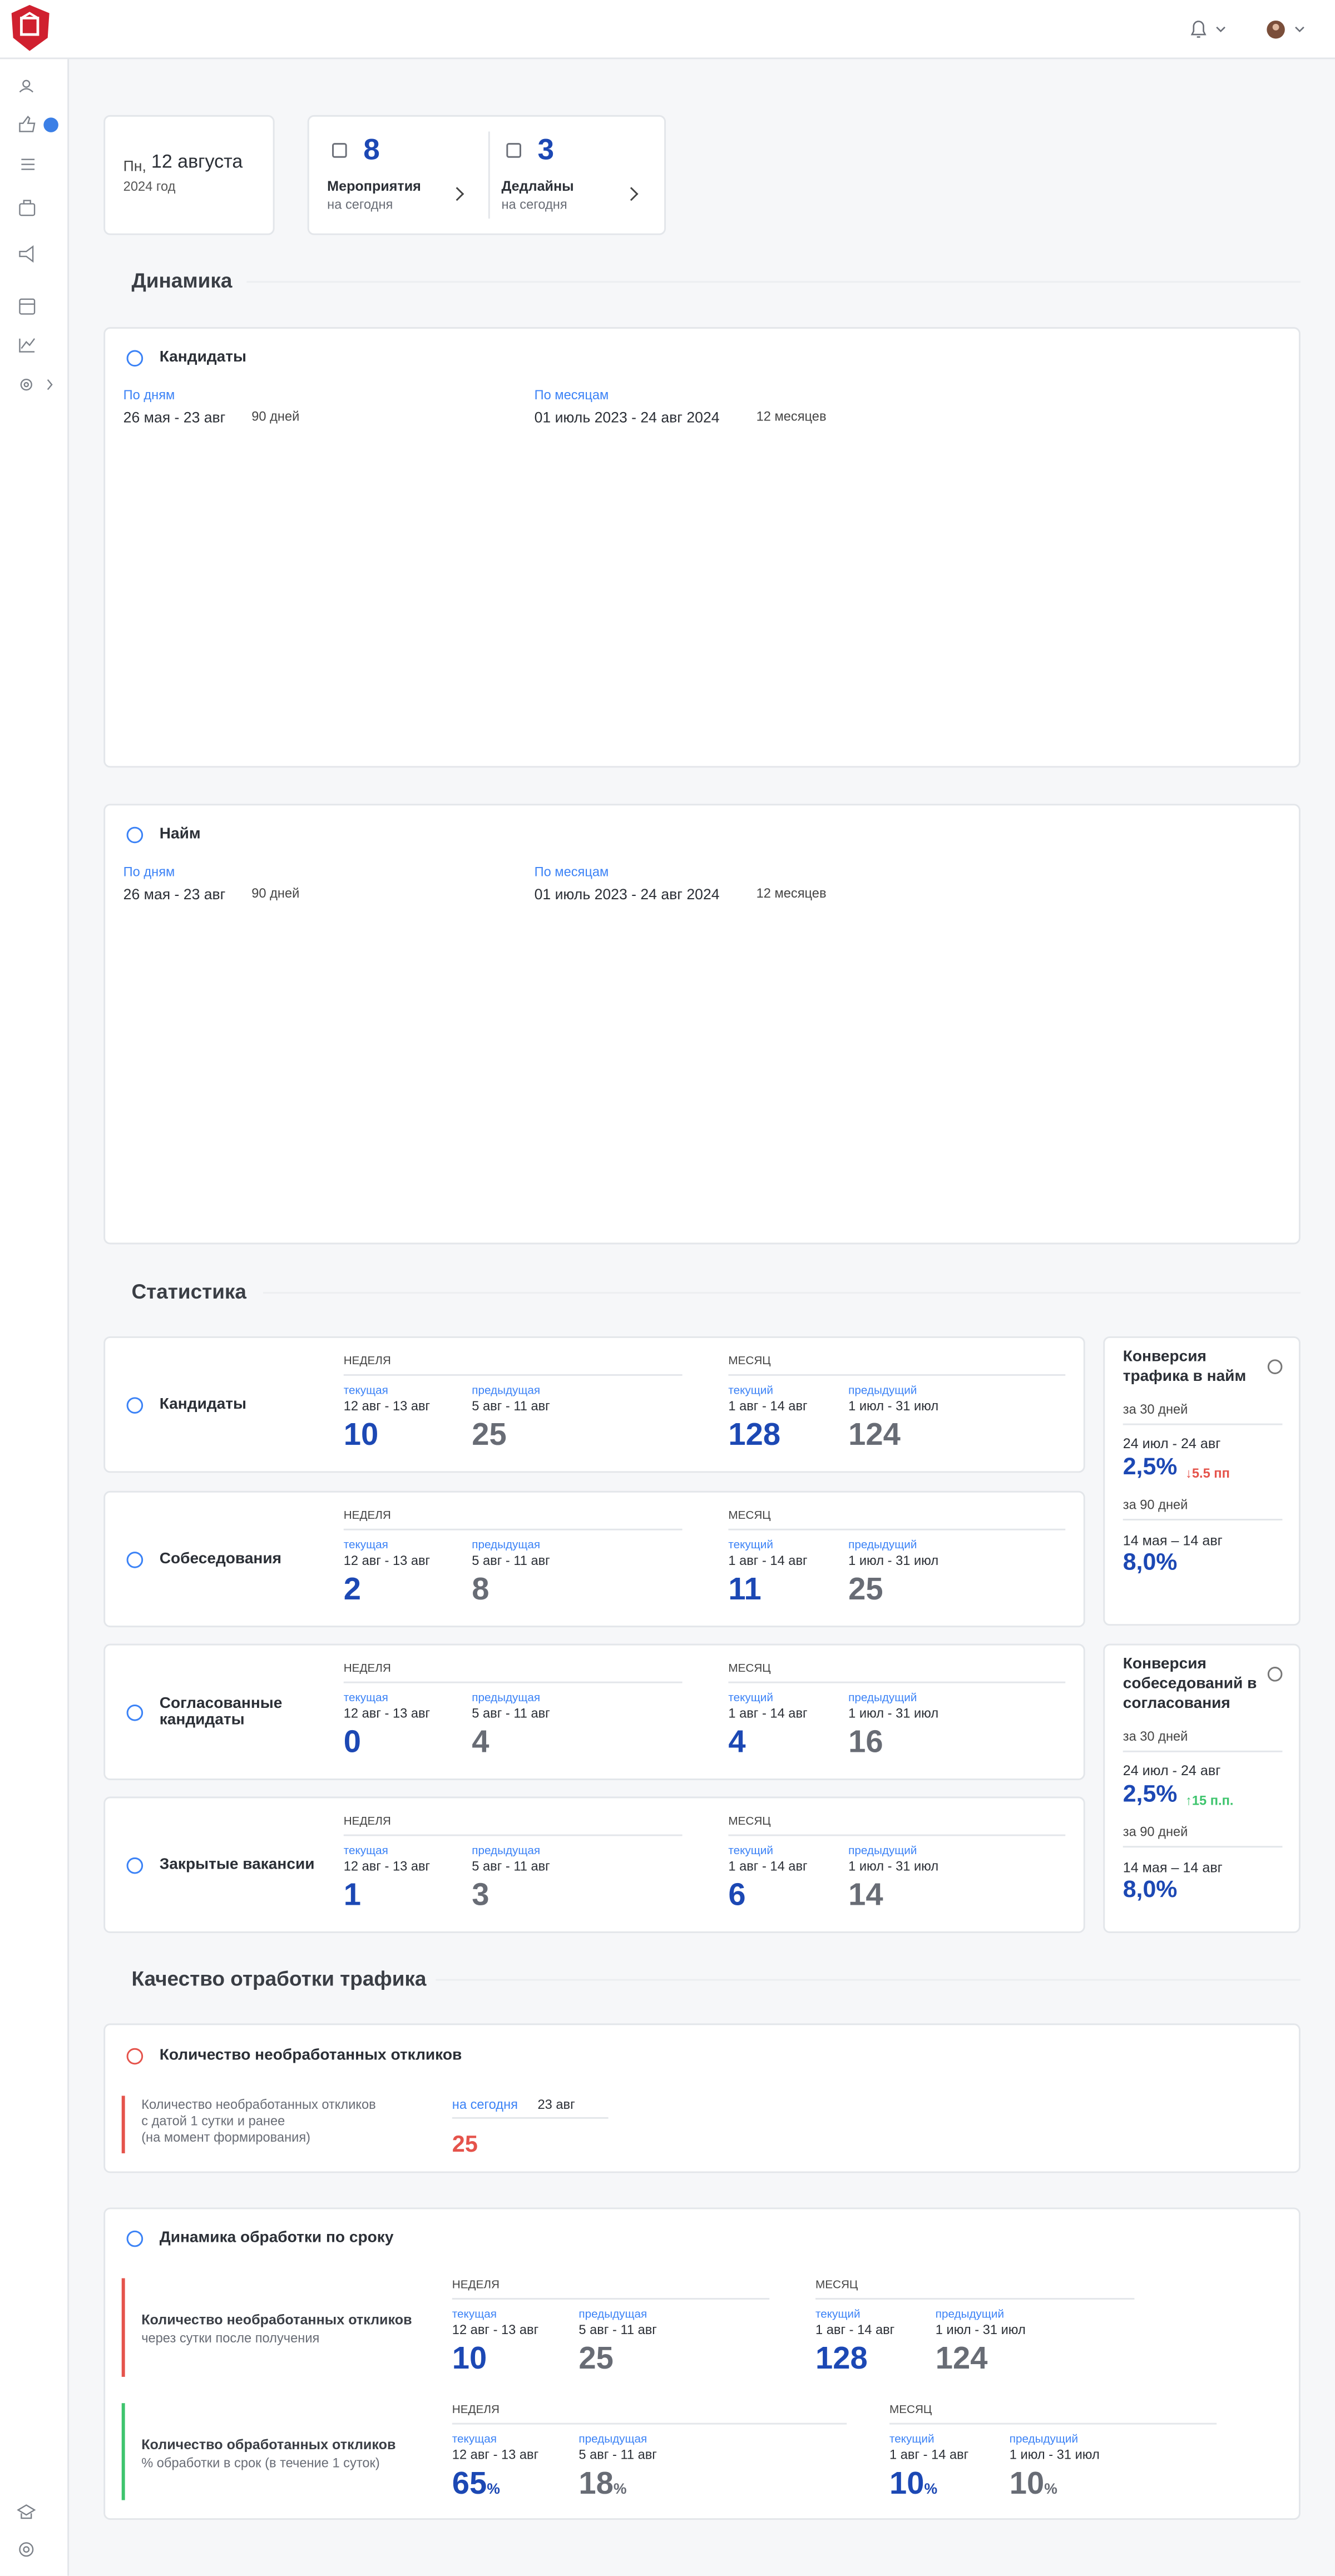  What do you see at coordinates (180, 835) in the screenshot?
I see `panel-title: Найм` at bounding box center [180, 835].